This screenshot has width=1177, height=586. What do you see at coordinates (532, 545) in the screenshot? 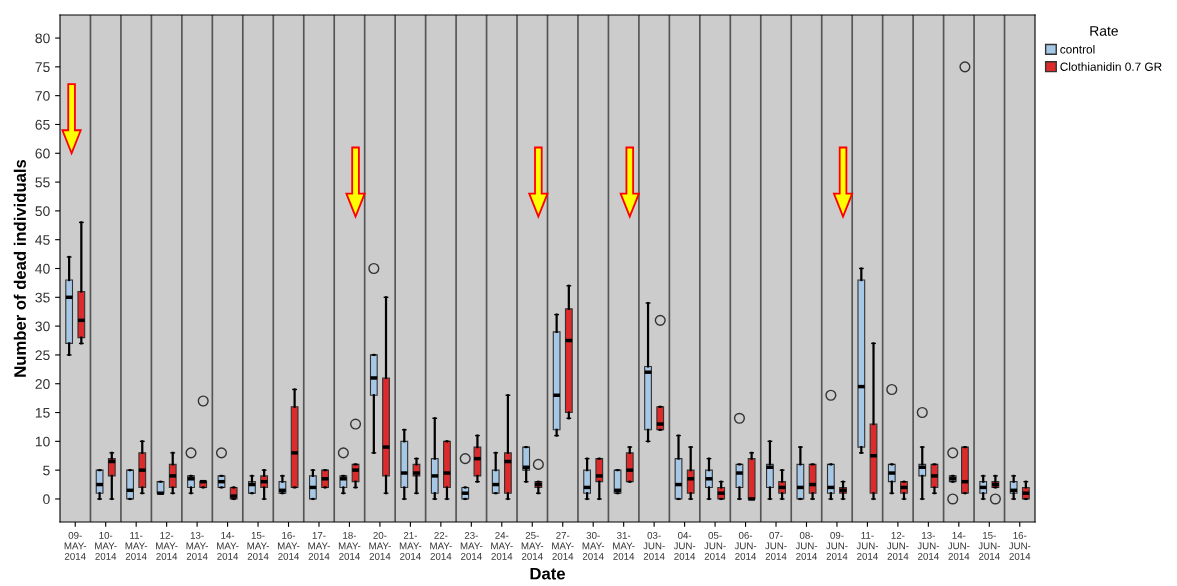
I see `x-tick-label: 25-MAY-2014` at bounding box center [532, 545].